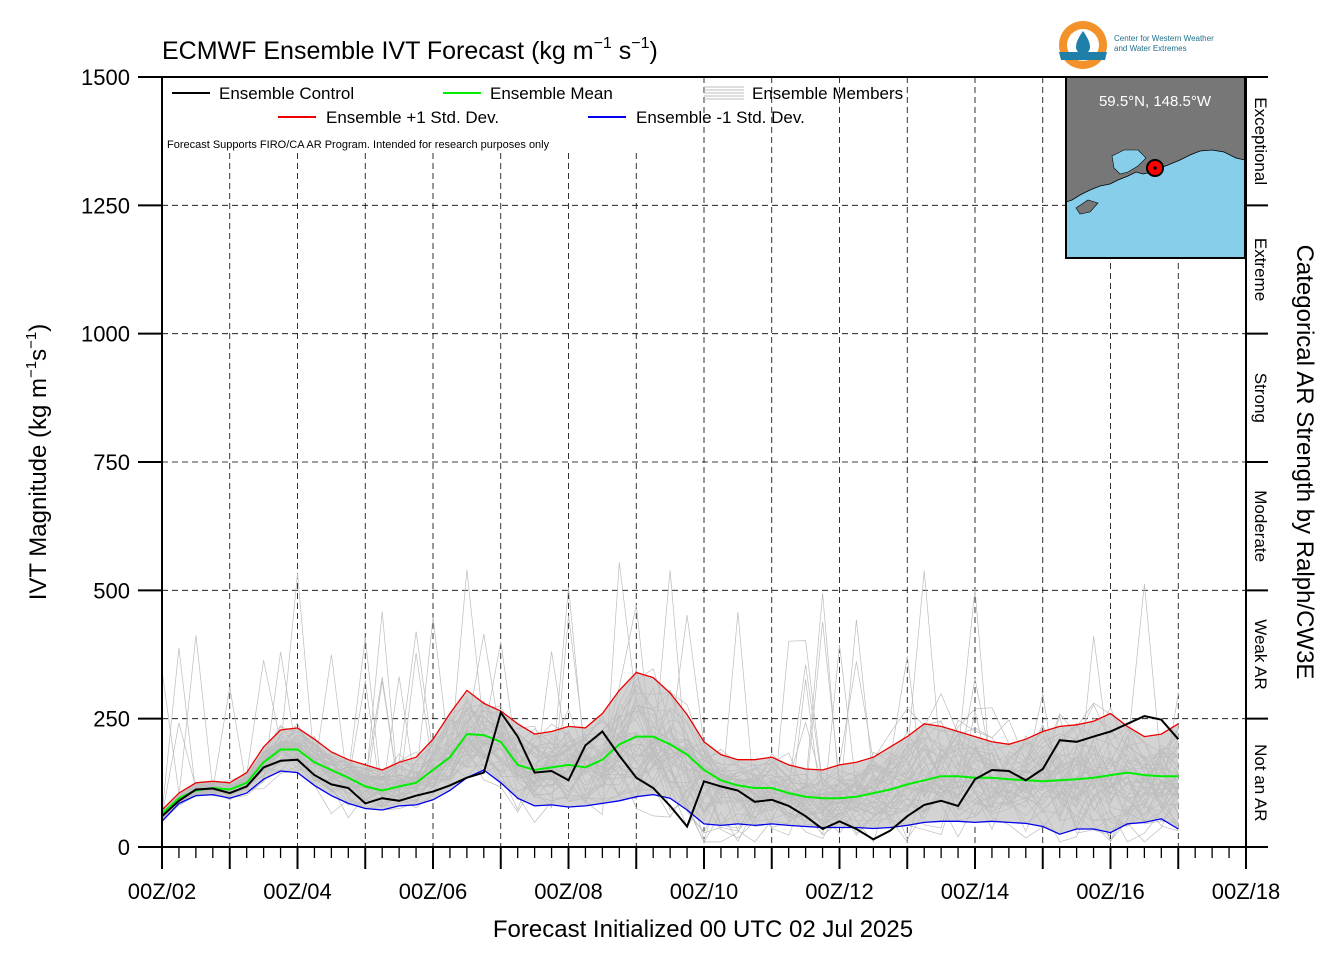  Describe the element at coordinates (1260, 269) in the screenshot. I see `category-label: Extreme` at that location.